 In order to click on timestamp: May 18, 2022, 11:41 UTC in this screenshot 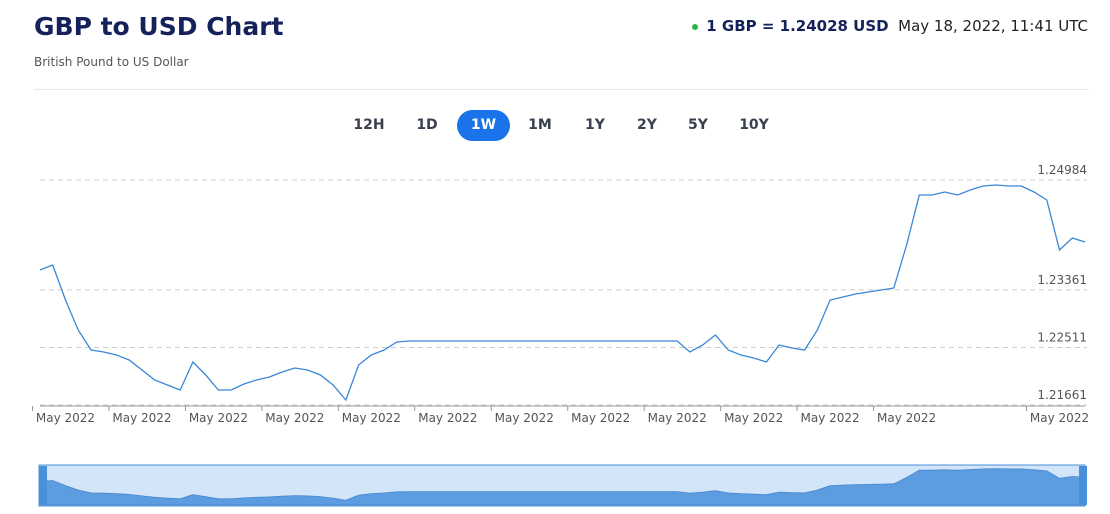, I will do `click(993, 26)`.